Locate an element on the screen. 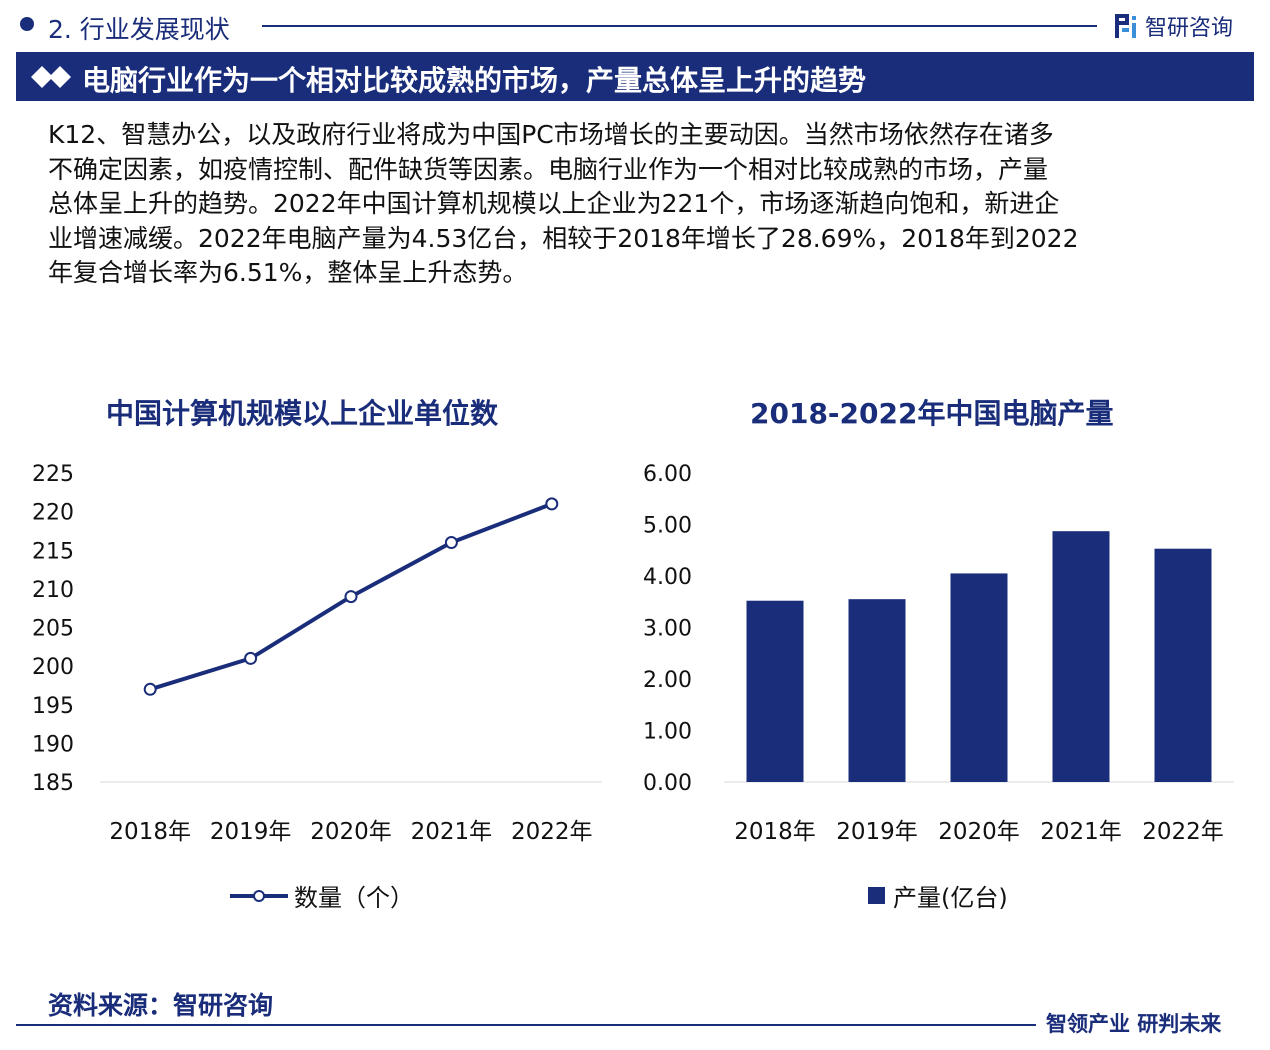  brand-logo: 智研咨询 is located at coordinates (1174, 26).